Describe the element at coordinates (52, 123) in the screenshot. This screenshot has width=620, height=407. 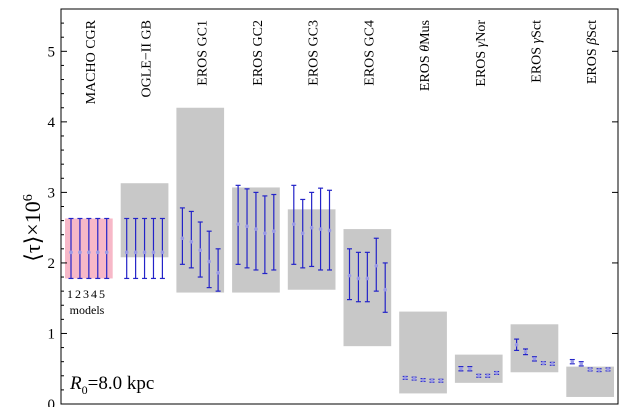
I see `y-tick-label: 4` at that location.